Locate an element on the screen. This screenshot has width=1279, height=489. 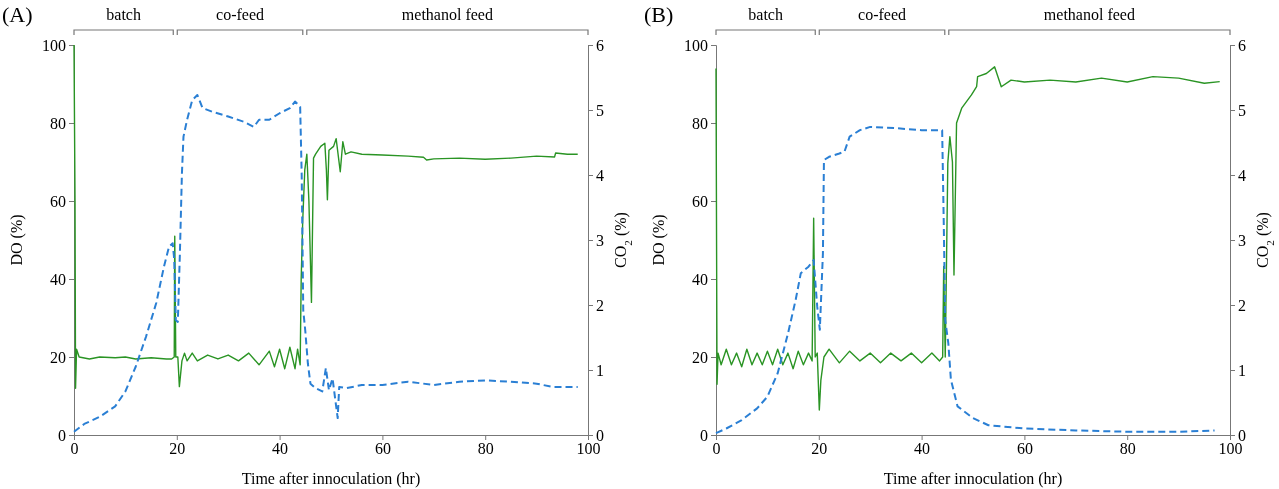
chart-title: (A) is located at coordinates (17, 14).